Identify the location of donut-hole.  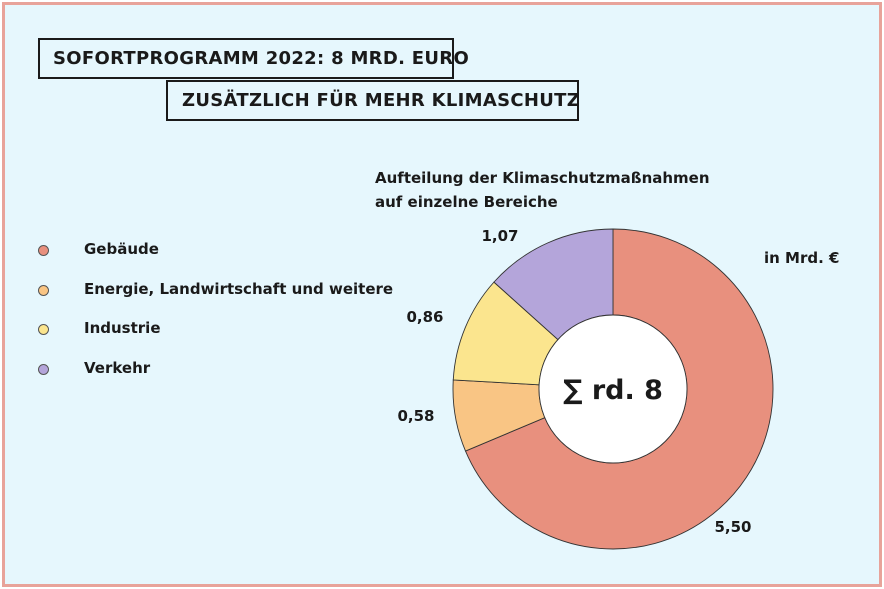
(613, 389).